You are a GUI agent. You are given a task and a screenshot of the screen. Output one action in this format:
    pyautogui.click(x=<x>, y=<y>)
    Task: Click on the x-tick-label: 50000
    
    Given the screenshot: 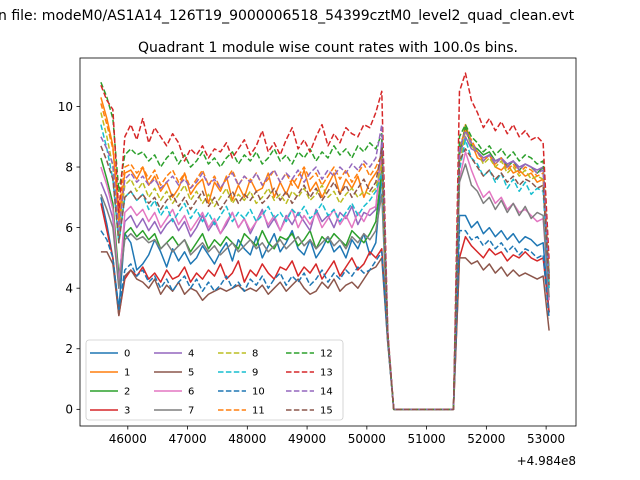 What is the action you would take?
    pyautogui.click(x=367, y=439)
    